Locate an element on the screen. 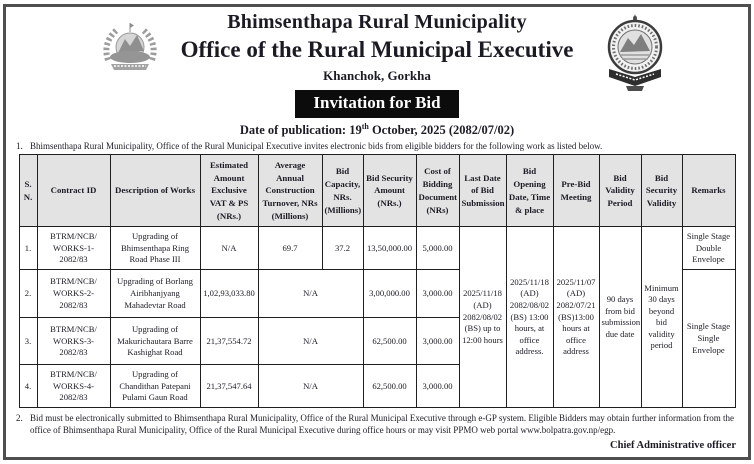 The image size is (754, 464). municipality-seal-logo is located at coordinates (635, 56).